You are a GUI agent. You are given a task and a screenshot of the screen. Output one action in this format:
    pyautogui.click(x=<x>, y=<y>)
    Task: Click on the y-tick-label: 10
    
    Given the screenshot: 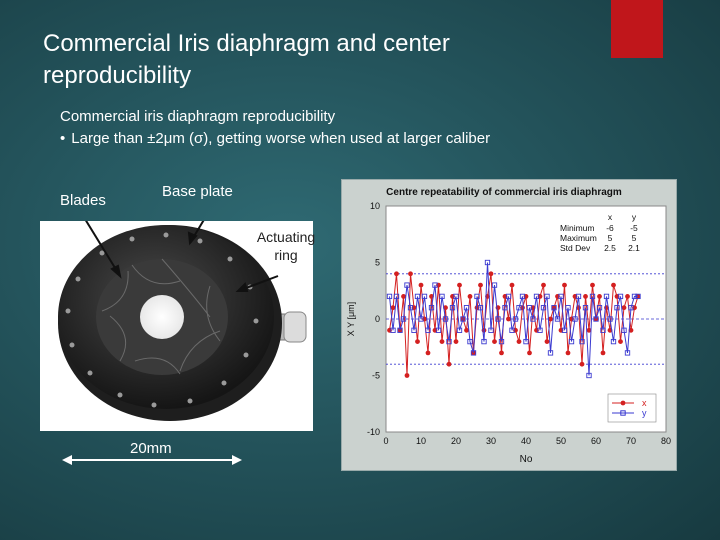 What is the action you would take?
    pyautogui.click(x=375, y=206)
    